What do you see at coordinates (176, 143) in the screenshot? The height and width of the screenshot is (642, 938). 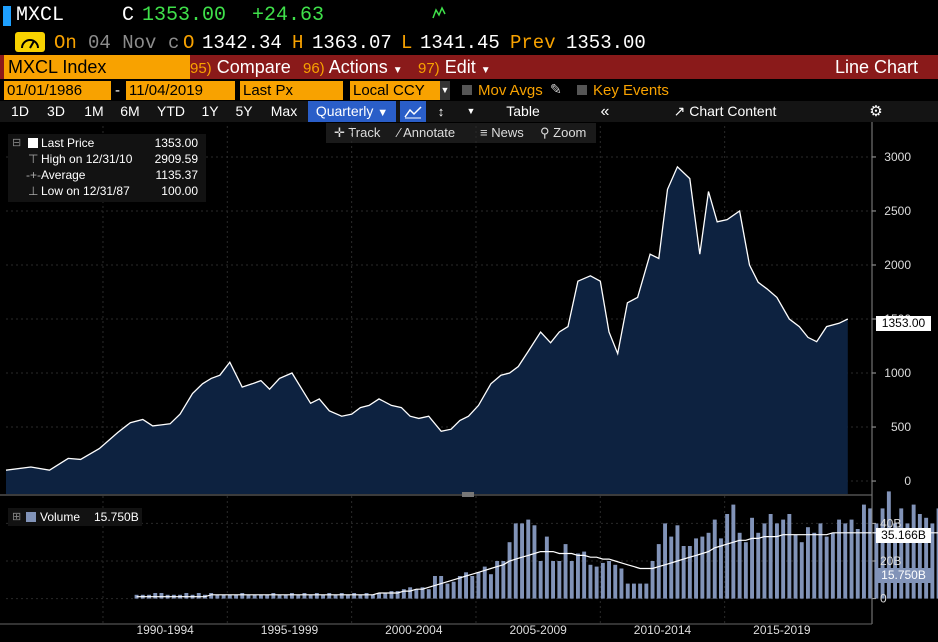 I see `legend-last-price-value: 1353.00` at bounding box center [176, 143].